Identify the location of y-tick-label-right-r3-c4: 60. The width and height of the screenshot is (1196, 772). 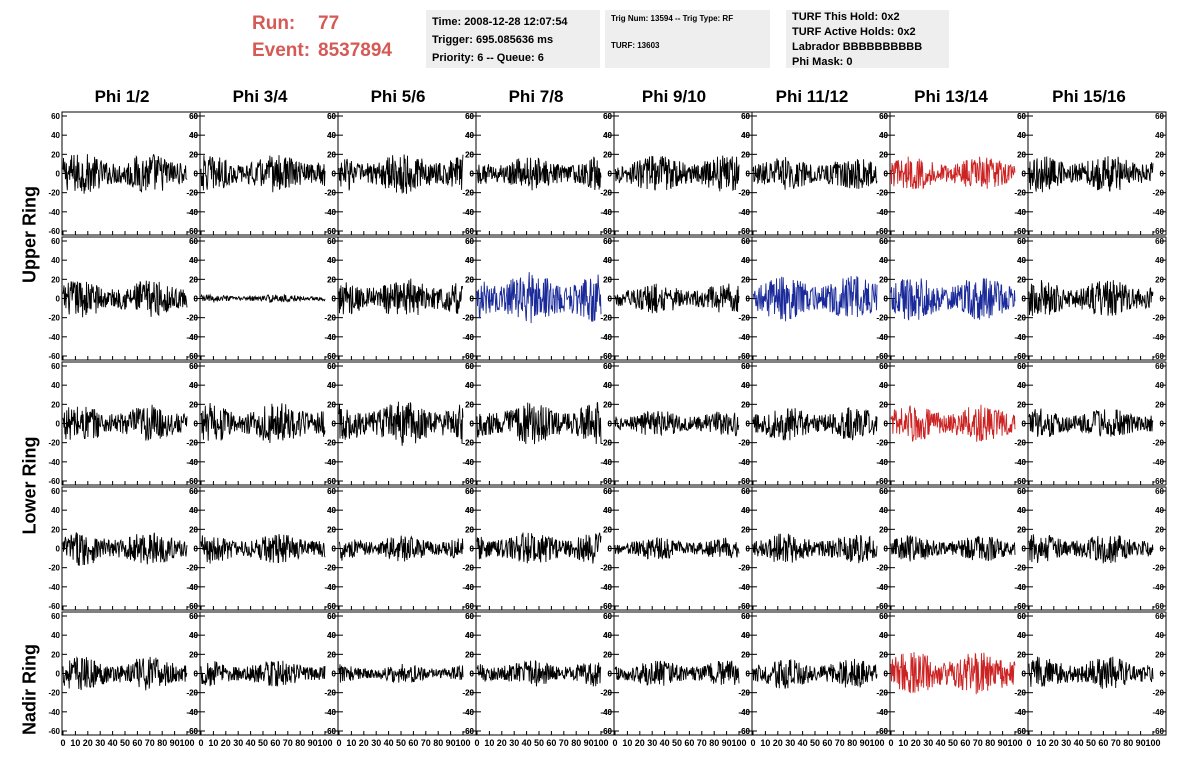
(745, 491).